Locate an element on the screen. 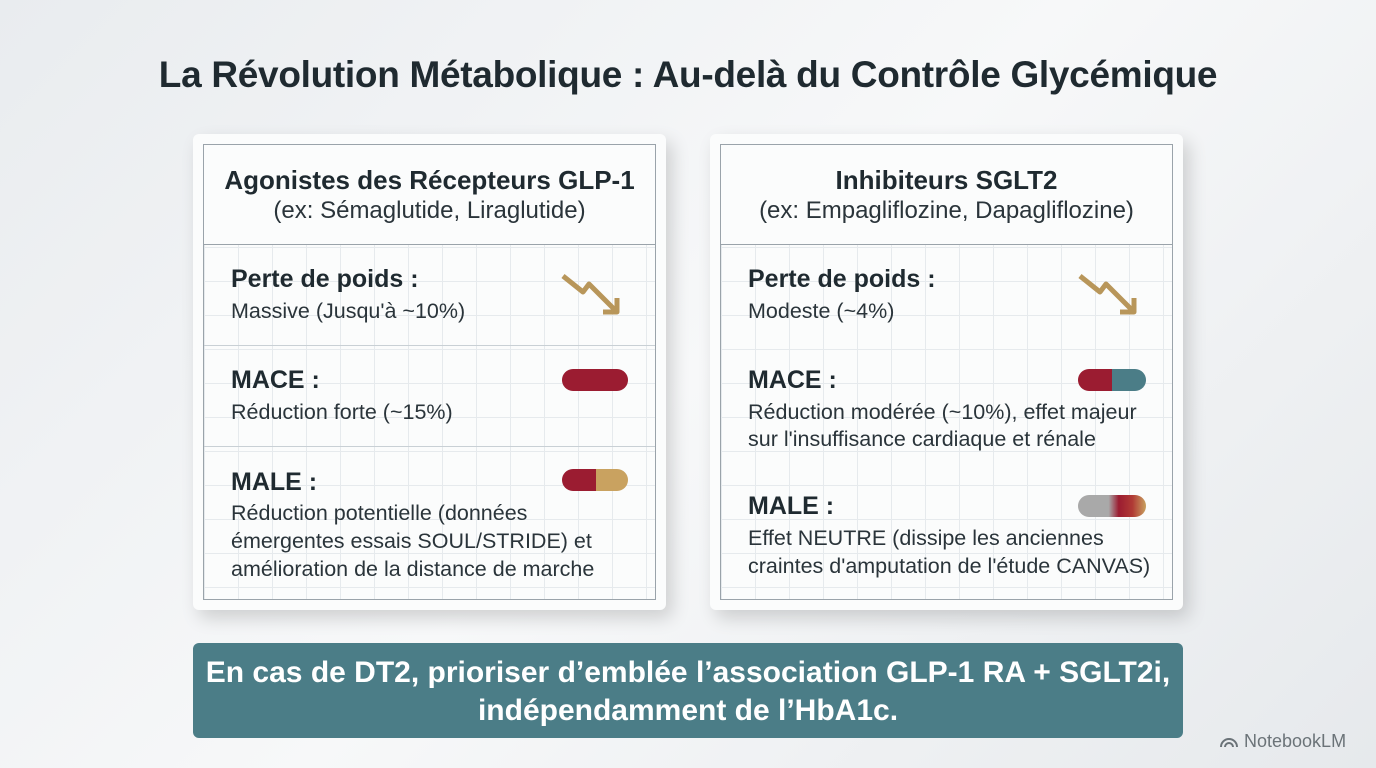  row-text: Massive (Jusqu'à ~10%) is located at coordinates (348, 311).